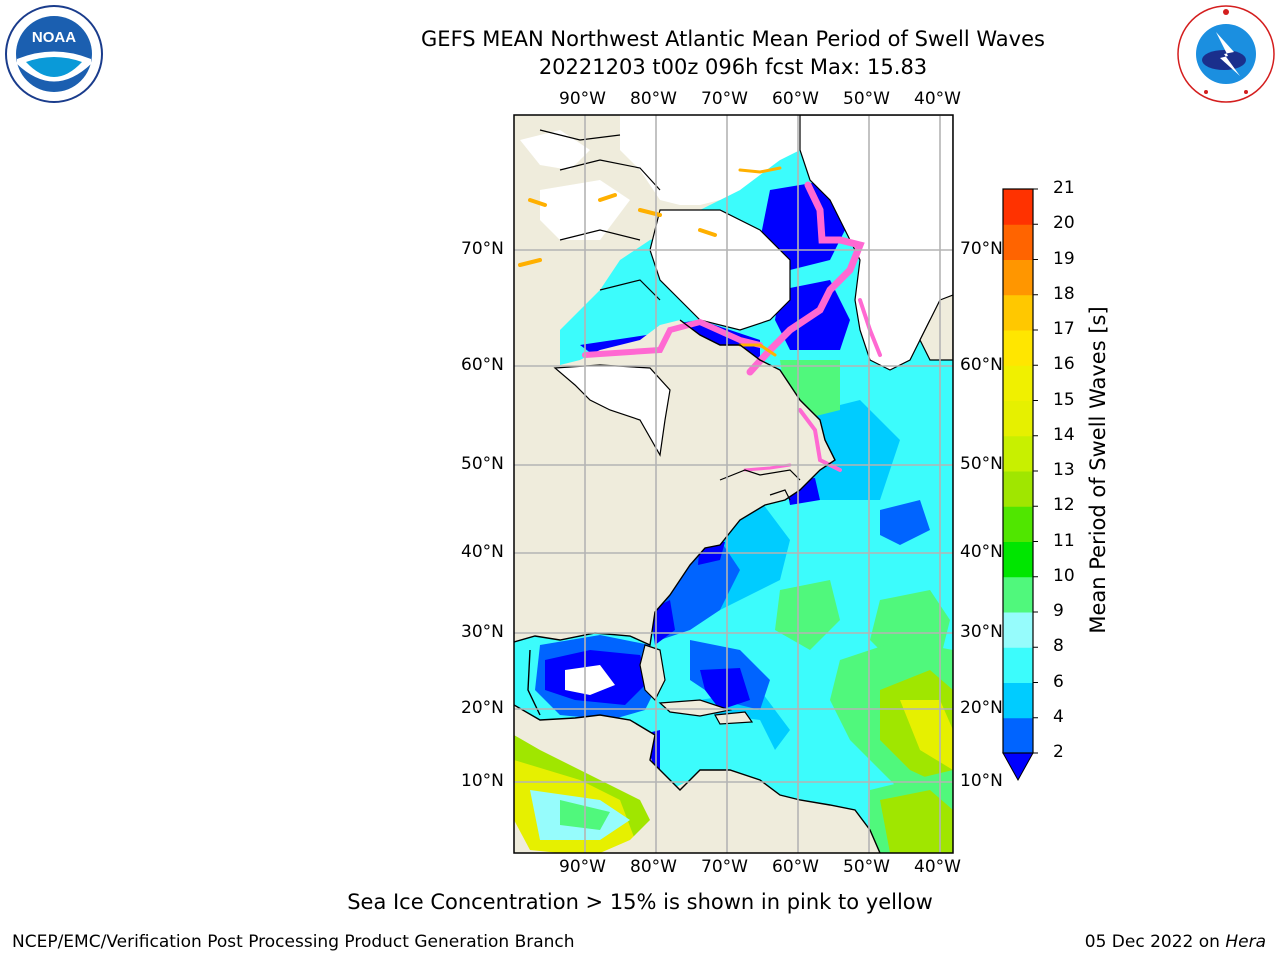 This screenshot has height=960, width=1280. What do you see at coordinates (653, 99) in the screenshot?
I see `lon-label-top: 80°W` at bounding box center [653, 99].